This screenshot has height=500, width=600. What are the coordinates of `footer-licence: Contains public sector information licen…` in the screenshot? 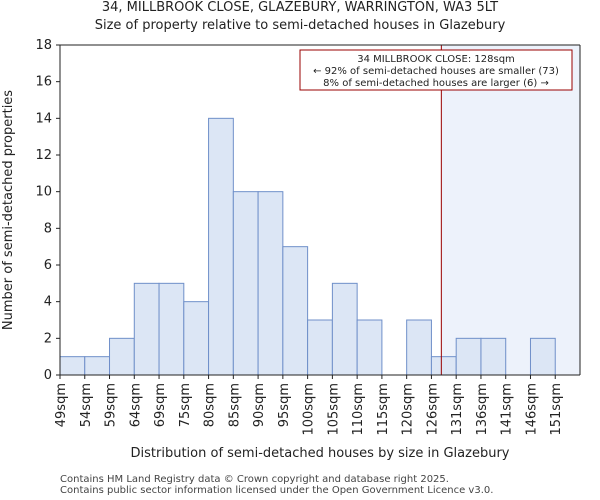 It's located at (277, 490).